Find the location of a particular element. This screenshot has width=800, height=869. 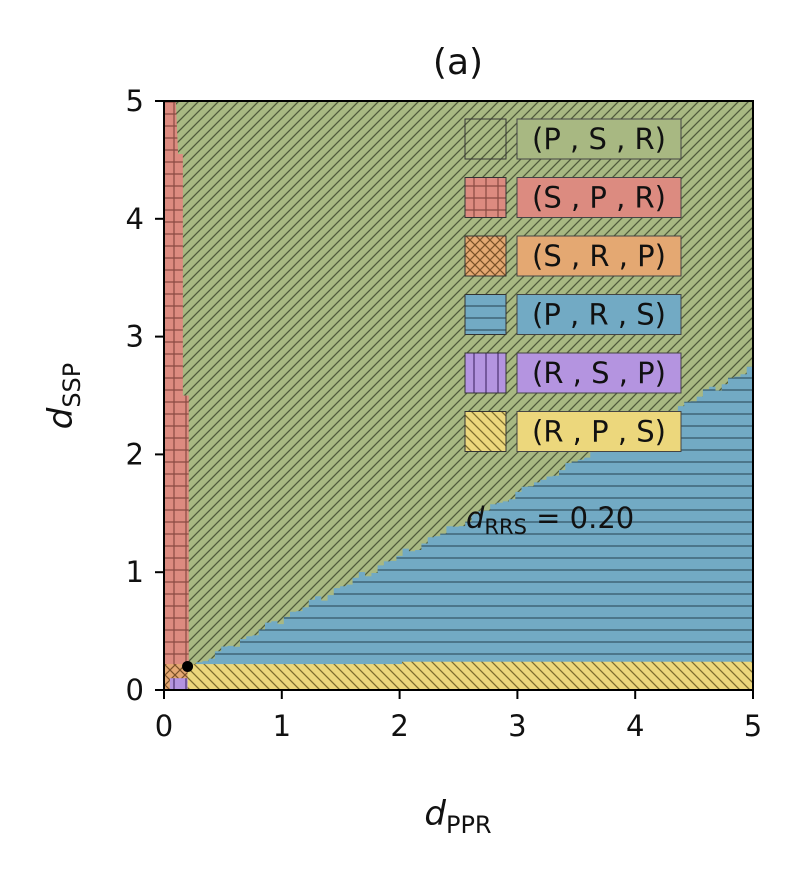

legend-label: (S , R , P) is located at coordinates (599, 256).